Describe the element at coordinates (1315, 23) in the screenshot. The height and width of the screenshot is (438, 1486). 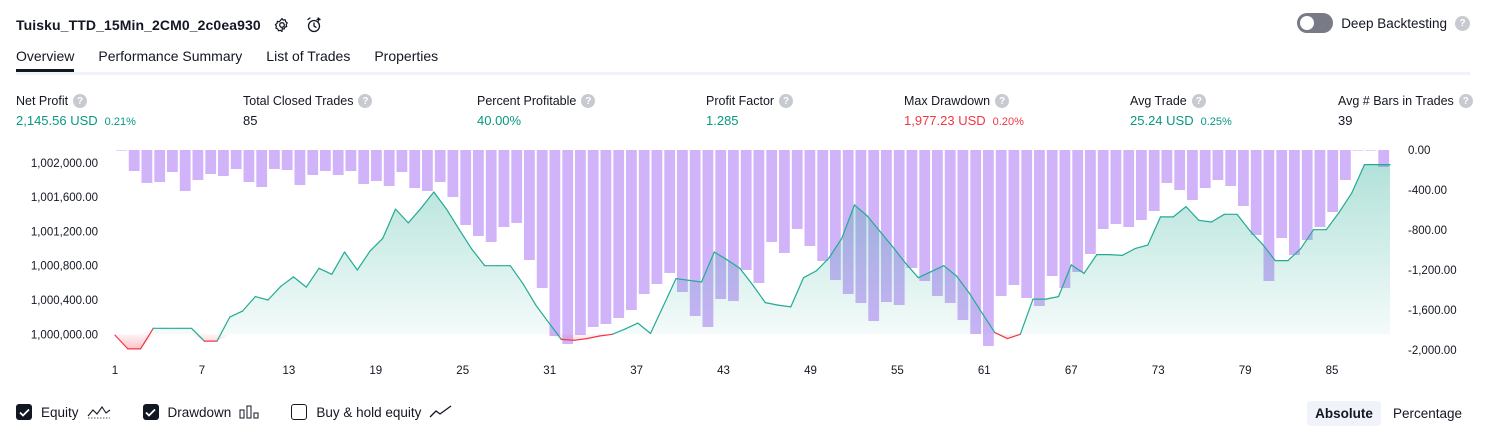
I see `deep-backtesting-toggle` at that location.